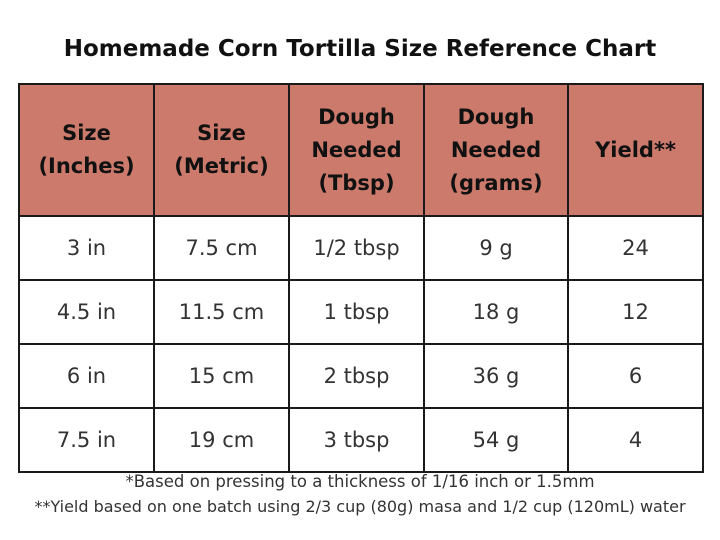  I want to click on table-row: 6 in 15 cm 2 tbsp 36 g 6, so click(361, 376).